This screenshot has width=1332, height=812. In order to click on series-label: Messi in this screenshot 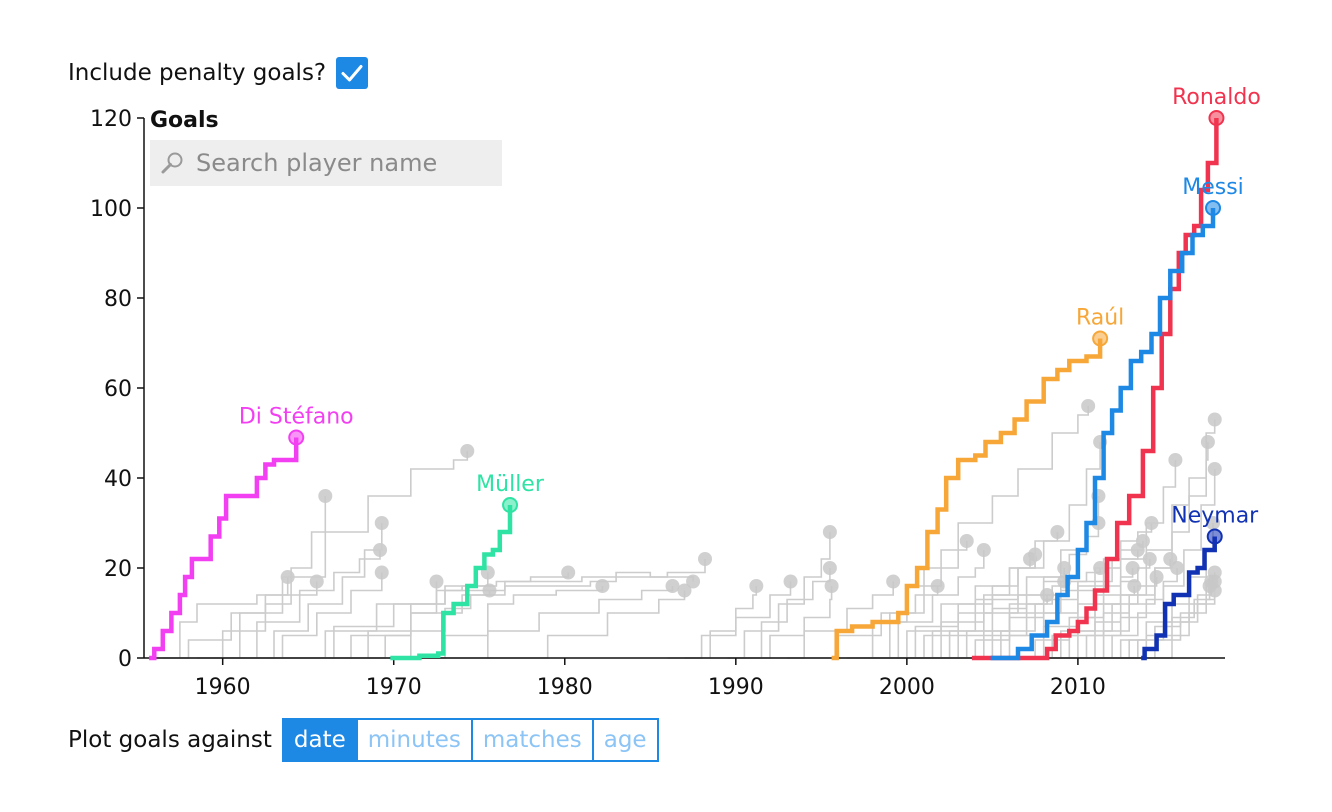, I will do `click(1213, 187)`.